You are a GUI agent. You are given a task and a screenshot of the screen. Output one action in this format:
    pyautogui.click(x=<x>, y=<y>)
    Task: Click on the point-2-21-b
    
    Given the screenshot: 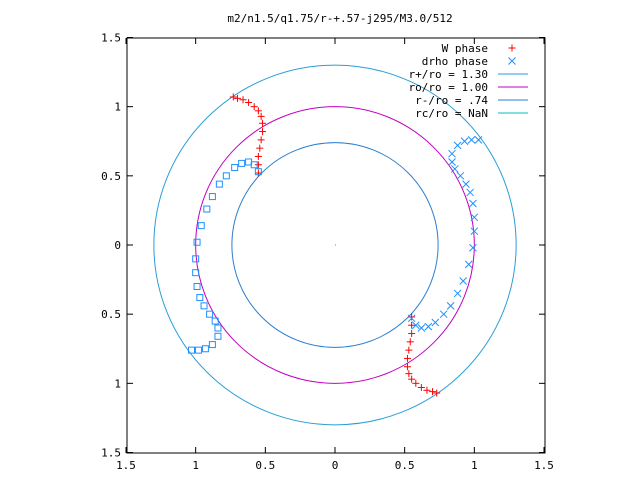 What is the action you would take?
    pyautogui.click(x=464, y=141)
    